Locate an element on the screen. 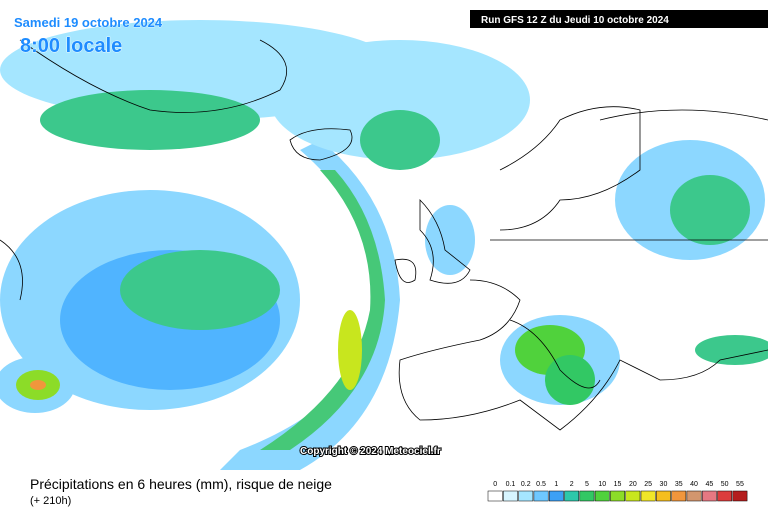 This screenshot has width=768, height=517. legend-label: 0.2 is located at coordinates (526, 484).